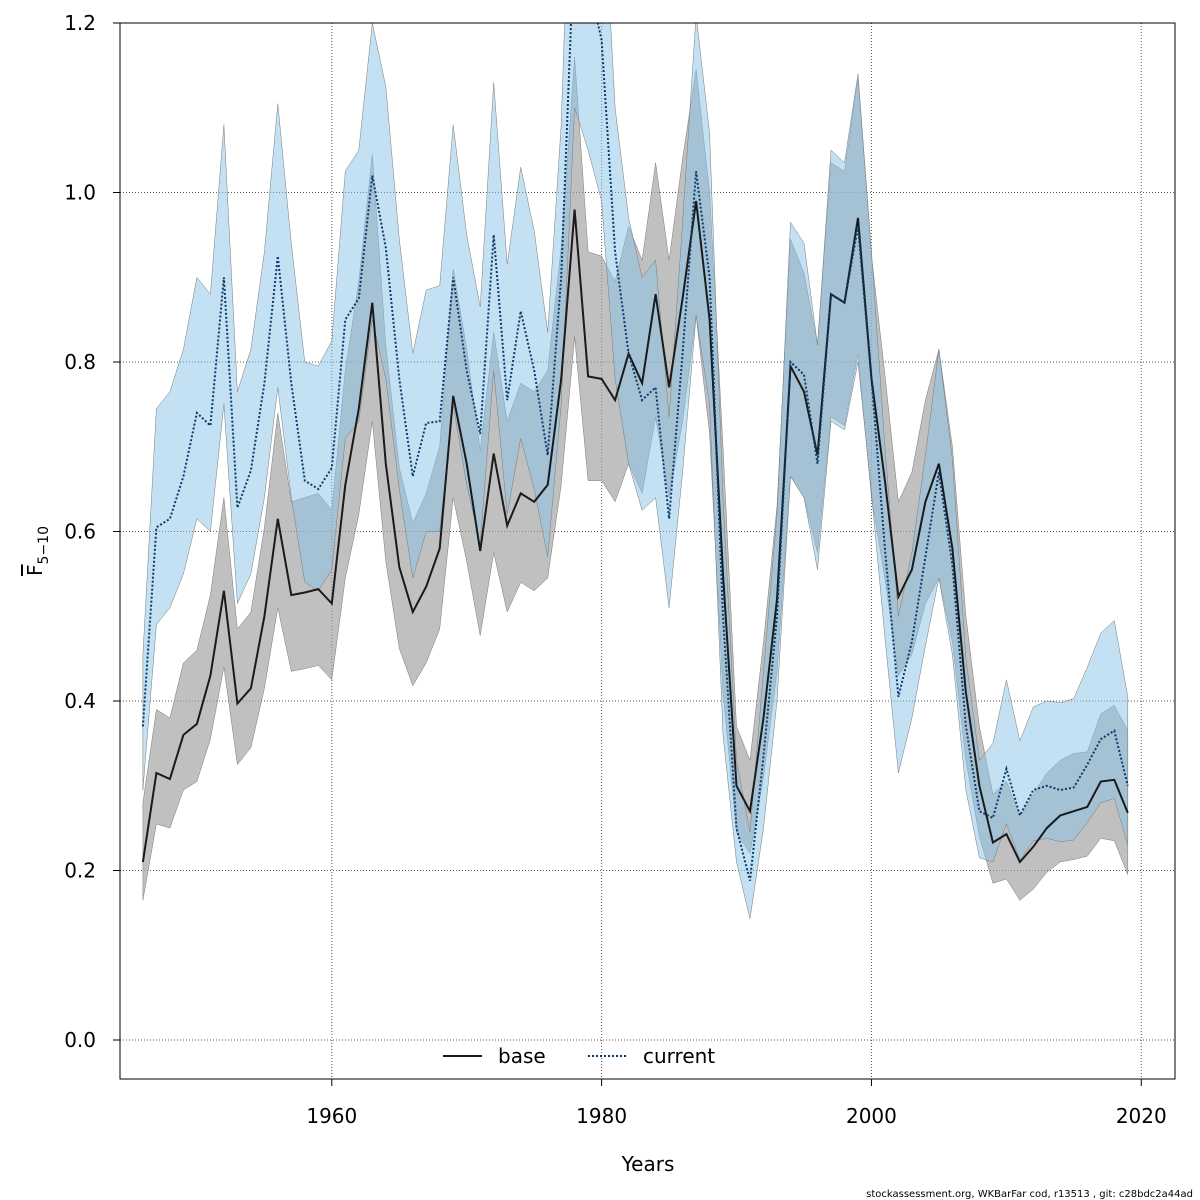 This screenshot has width=1200, height=1200. Describe the element at coordinates (80, 362) in the screenshot. I see `y-tick-label: 0.8` at that location.